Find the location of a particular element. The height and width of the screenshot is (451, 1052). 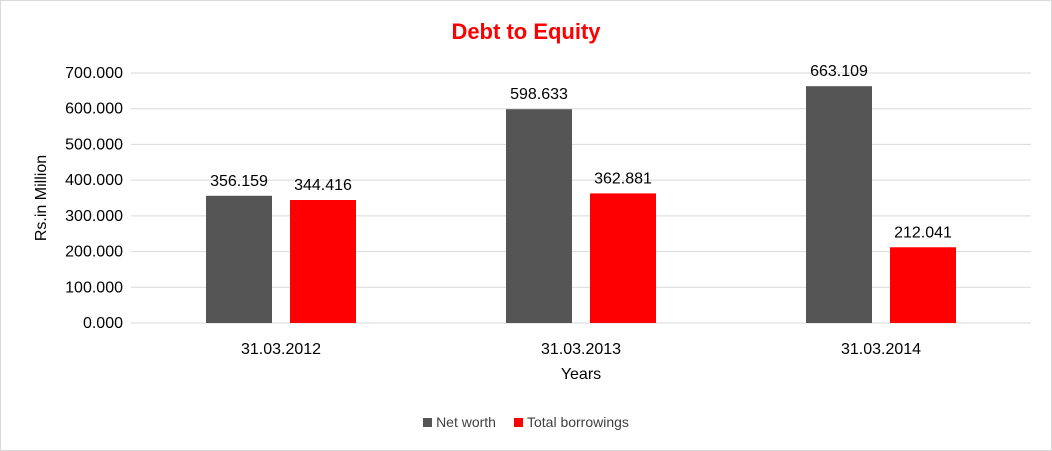

data-label: 362.881 is located at coordinates (623, 178).